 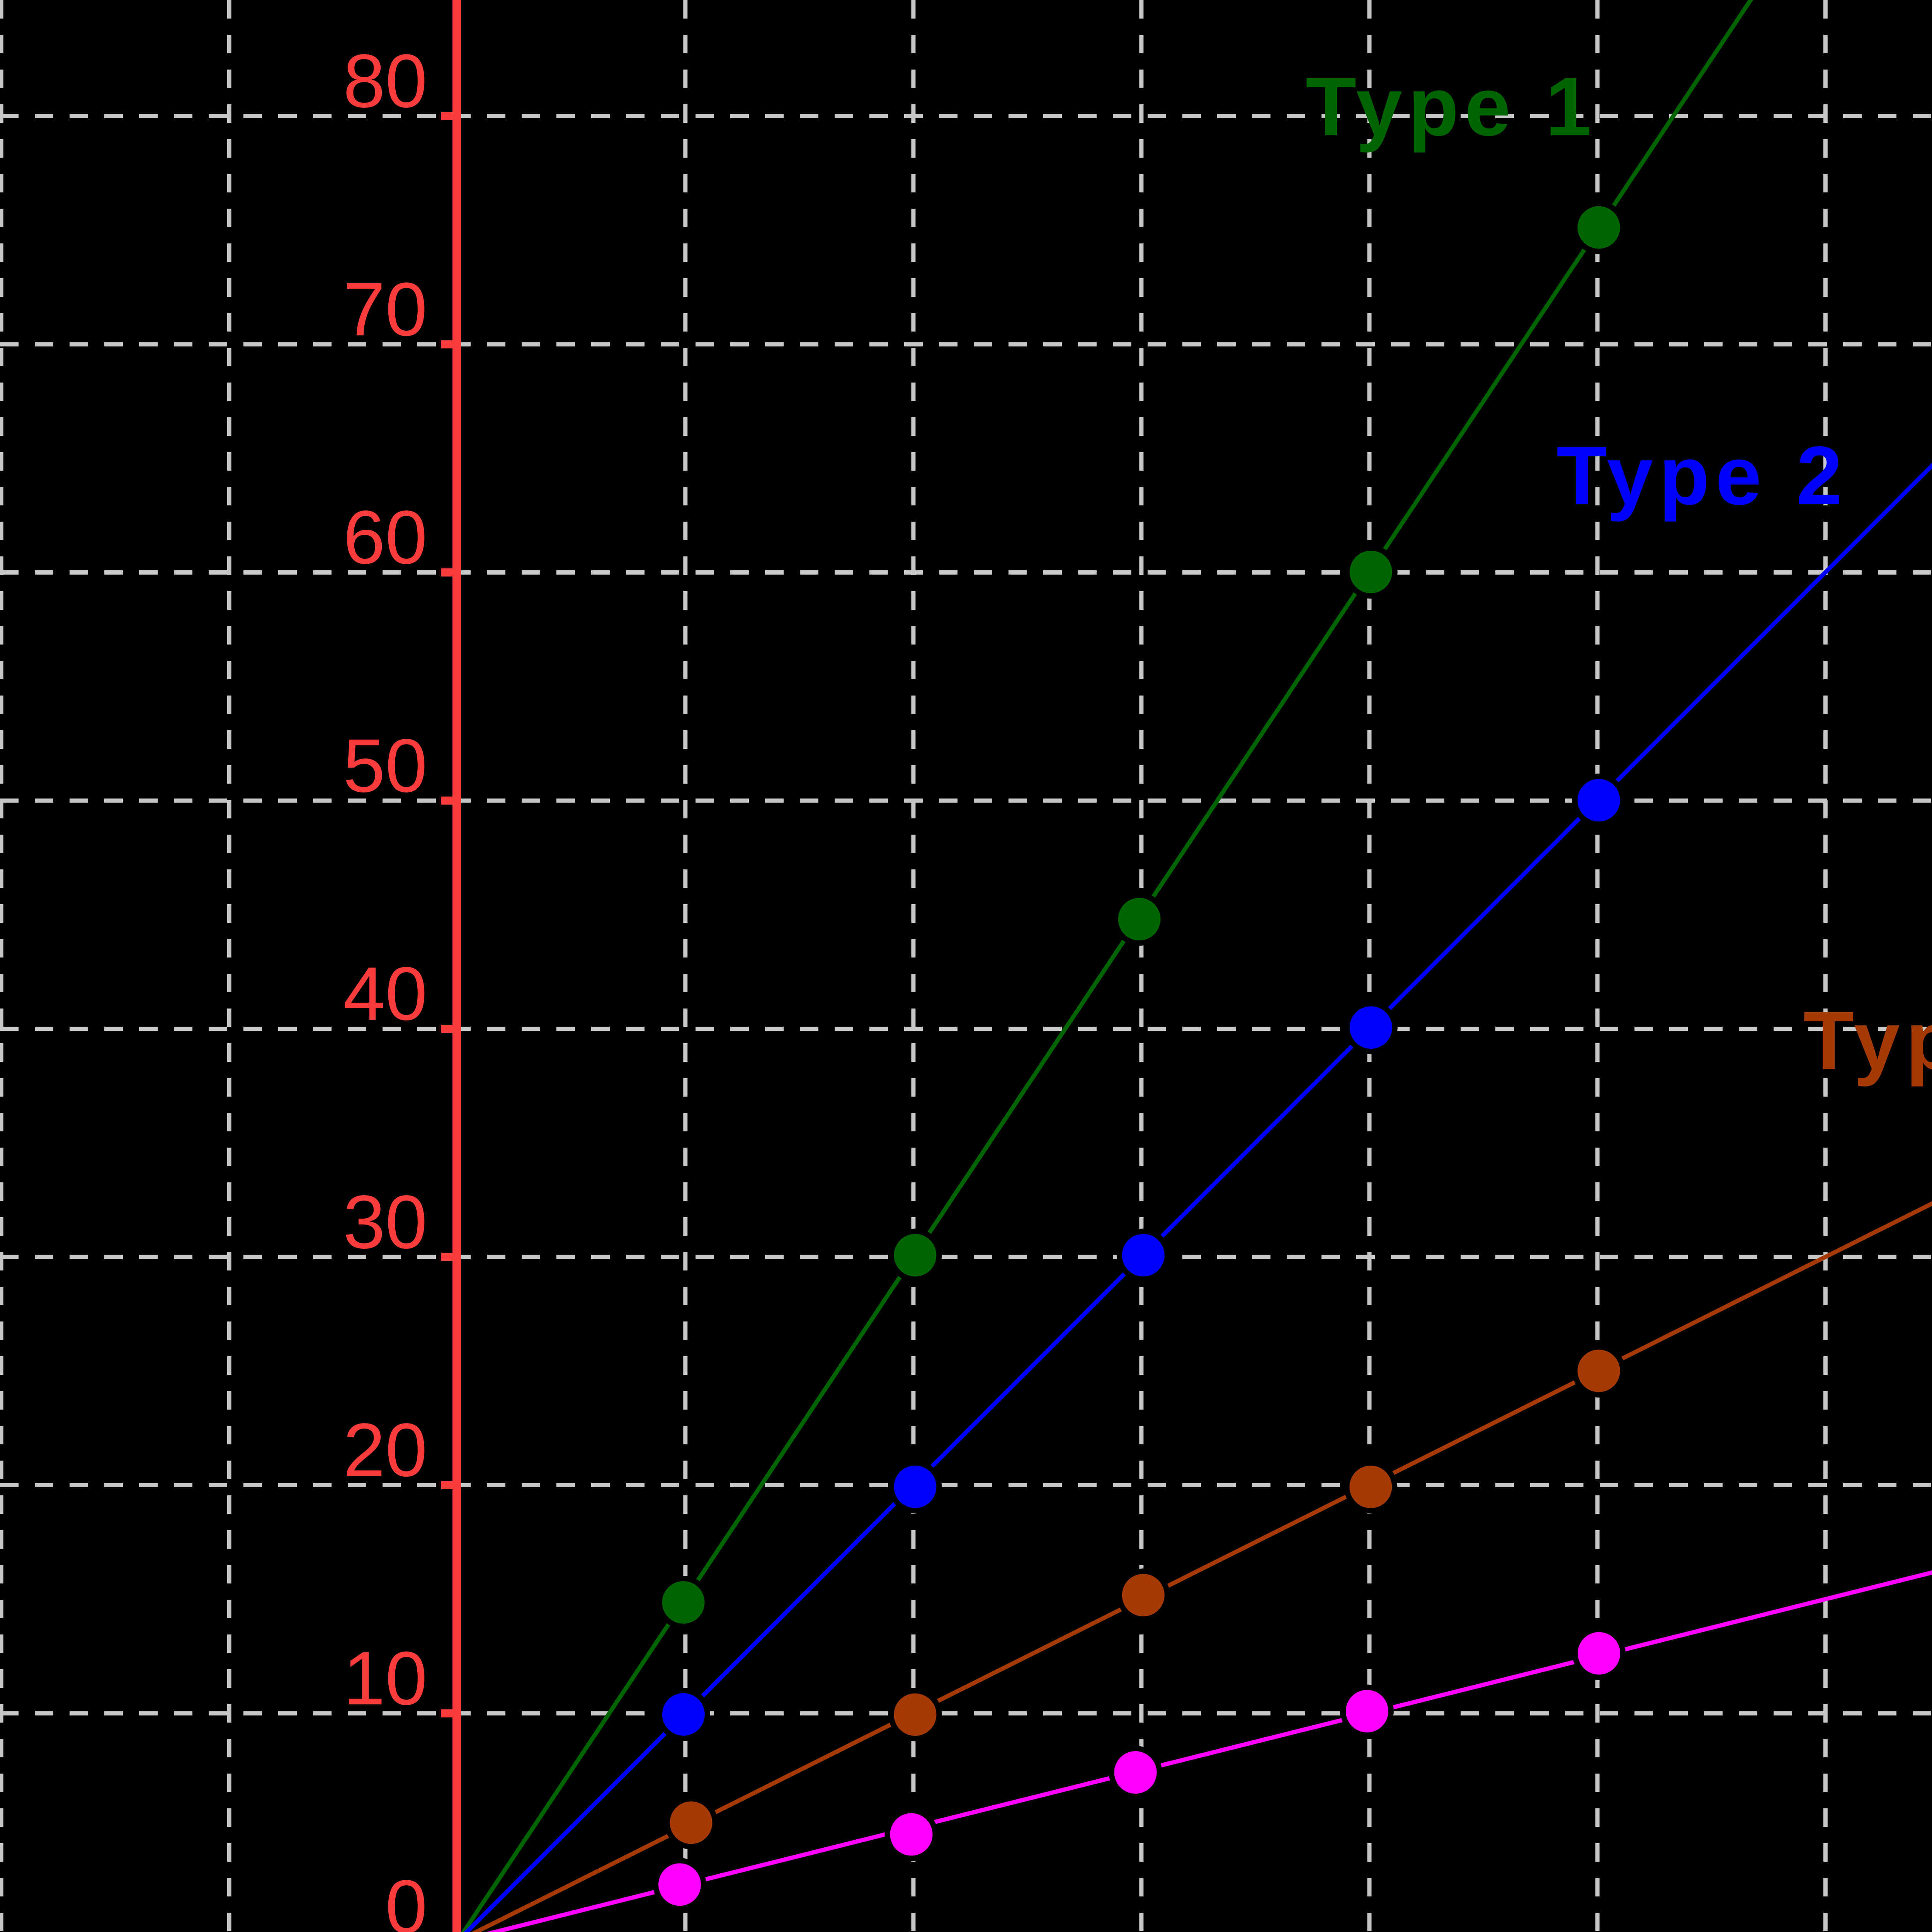 I want to click on svg-text: 30, so click(x=385, y=1222).